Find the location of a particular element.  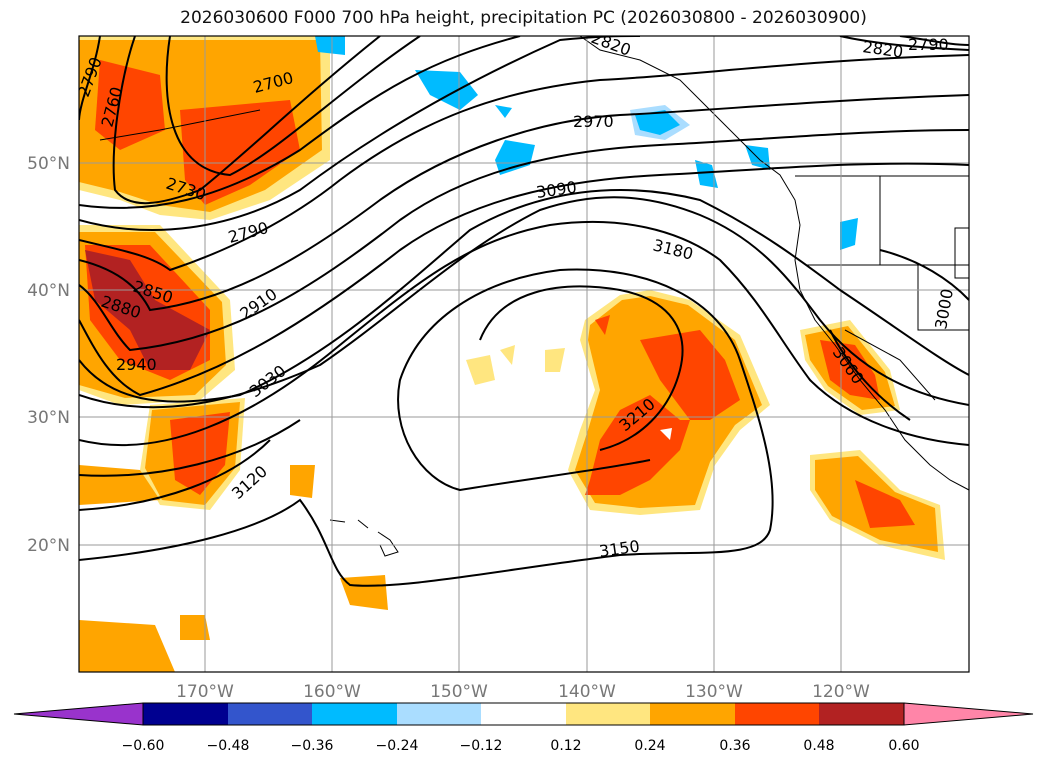

colorbar-extend-min is located at coordinates (78, 714).